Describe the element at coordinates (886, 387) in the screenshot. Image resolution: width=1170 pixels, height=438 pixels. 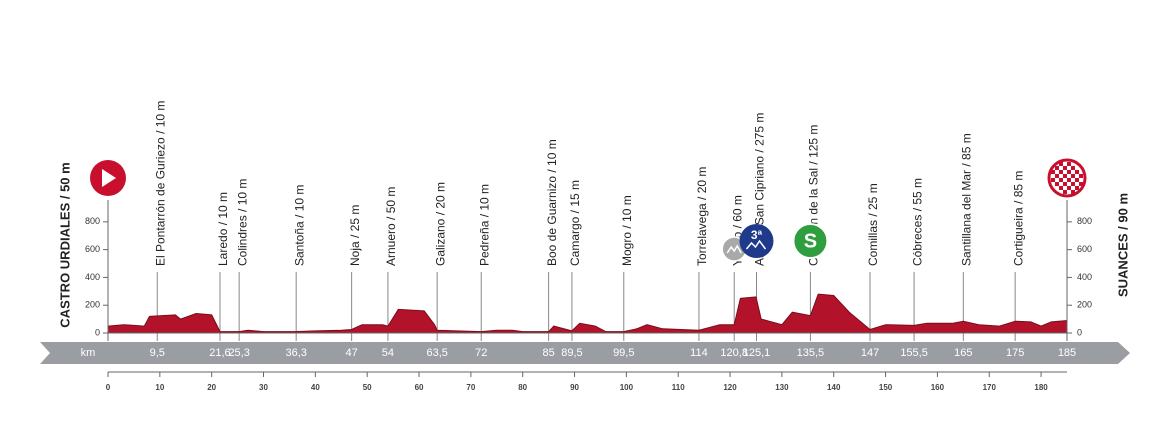
I see `x-tick-label: 150` at that location.